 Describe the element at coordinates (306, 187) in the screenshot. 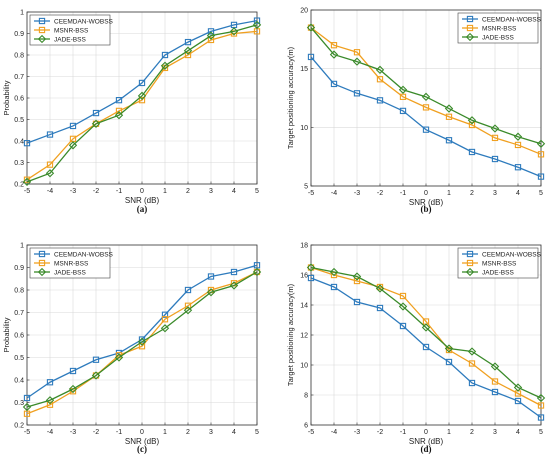

I see `y-tick-label: 5` at that location.